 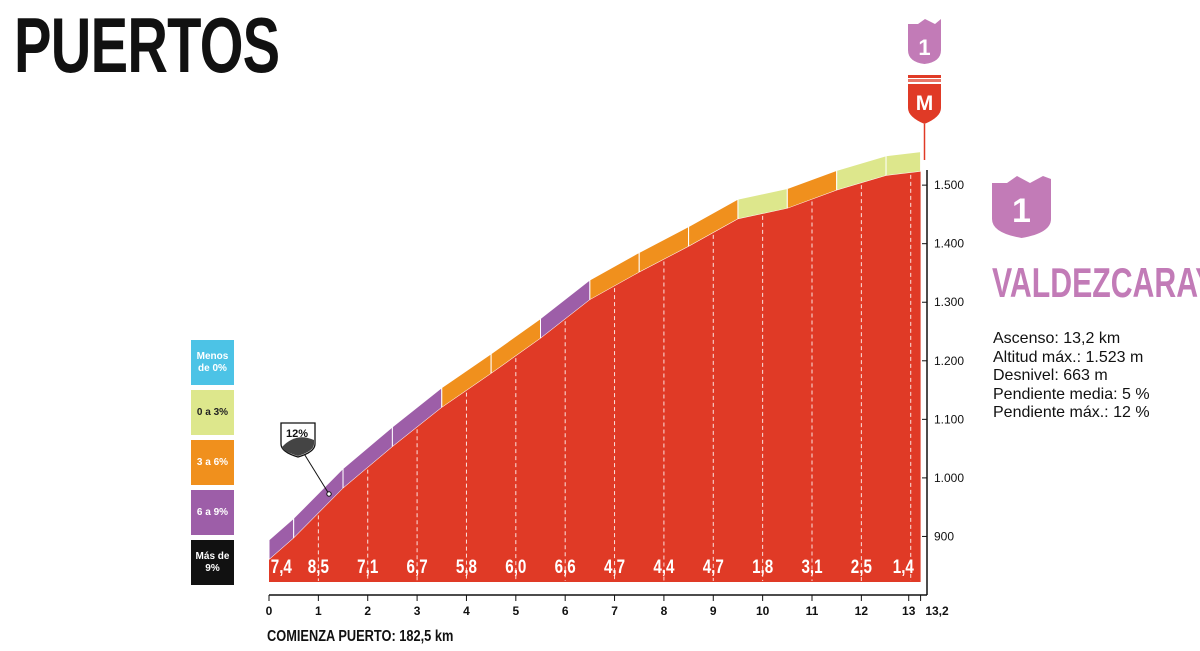 What do you see at coordinates (949, 419) in the screenshot?
I see `y-tick-label: 1.100` at bounding box center [949, 419].